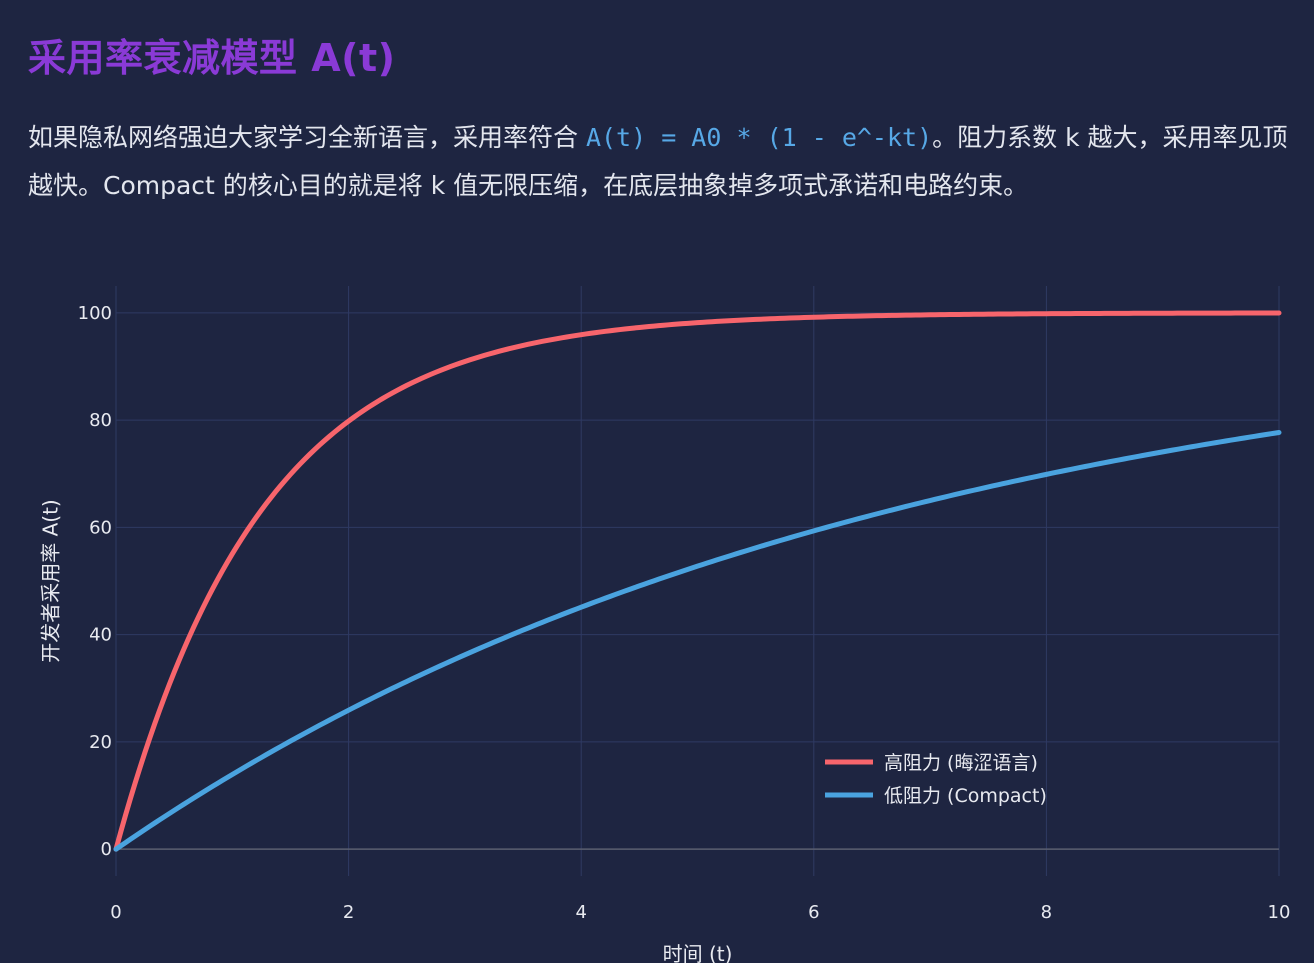 This screenshot has height=963, width=1314. Describe the element at coordinates (106, 849) in the screenshot. I see `y-tick-label: 0` at that location.